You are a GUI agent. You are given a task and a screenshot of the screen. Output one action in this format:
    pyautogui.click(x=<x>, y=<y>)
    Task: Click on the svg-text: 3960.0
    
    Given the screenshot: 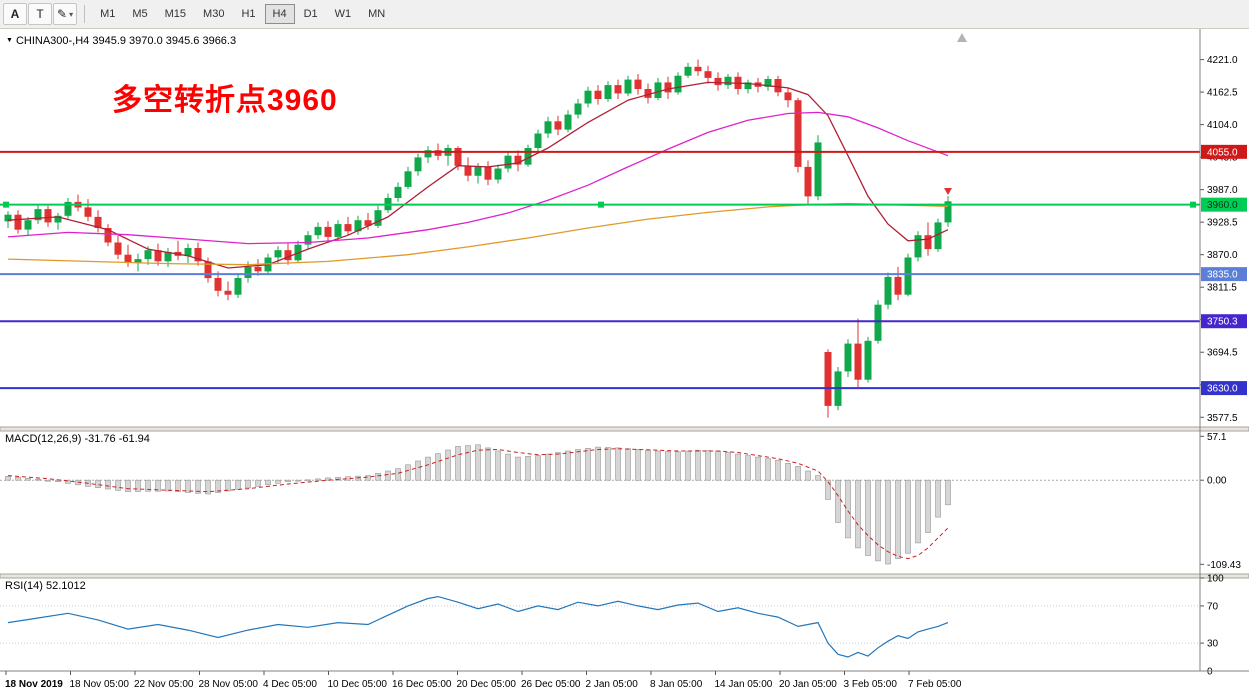 What is the action you would take?
    pyautogui.click(x=1222, y=205)
    